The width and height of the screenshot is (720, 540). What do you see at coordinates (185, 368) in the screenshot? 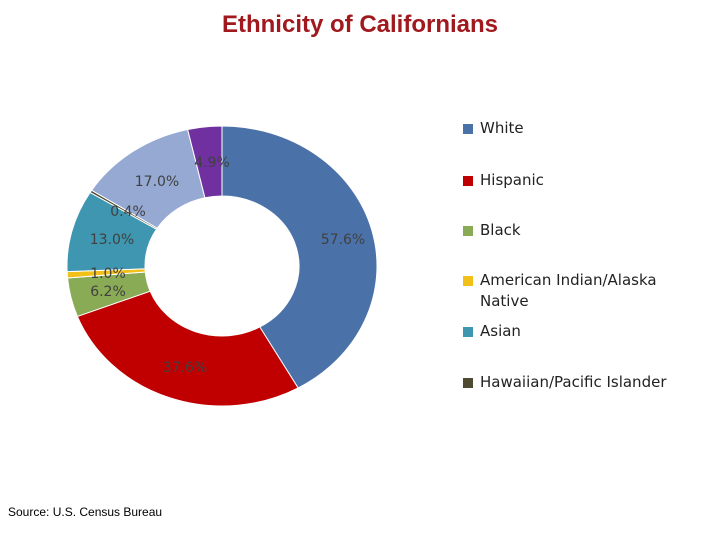
I see `data-label: 37.6%` at bounding box center [185, 368].